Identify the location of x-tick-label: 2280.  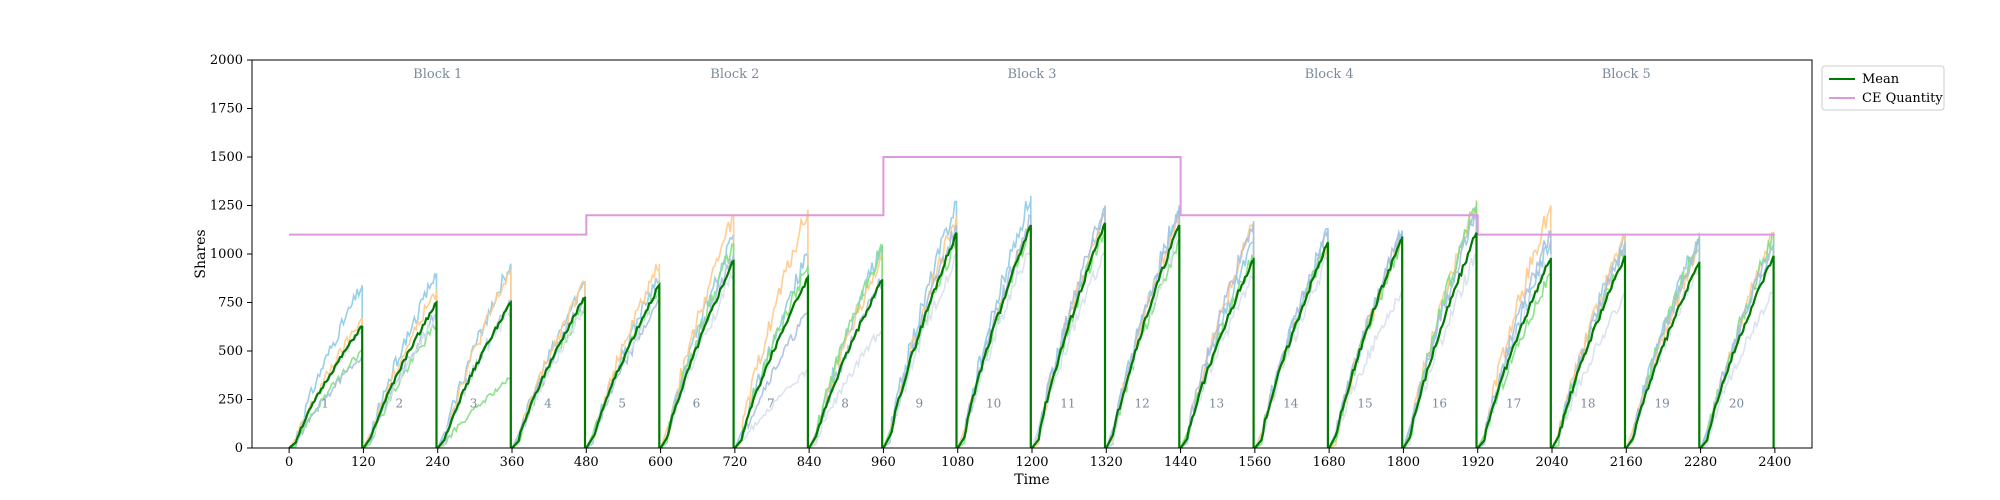
(1700, 462).